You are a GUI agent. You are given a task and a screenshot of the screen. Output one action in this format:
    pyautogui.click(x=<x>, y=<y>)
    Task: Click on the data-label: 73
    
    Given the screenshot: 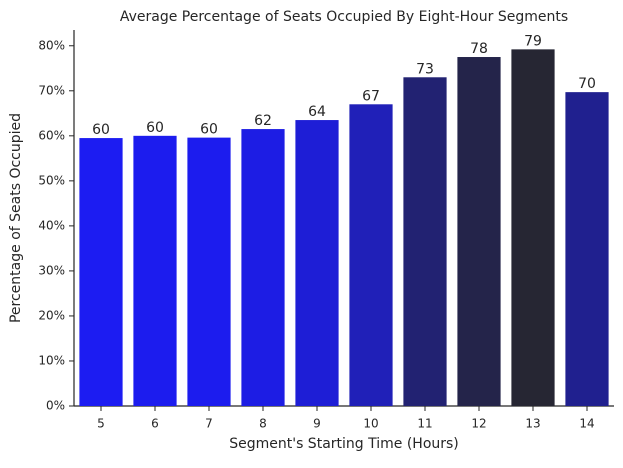 What is the action you would take?
    pyautogui.click(x=425, y=69)
    